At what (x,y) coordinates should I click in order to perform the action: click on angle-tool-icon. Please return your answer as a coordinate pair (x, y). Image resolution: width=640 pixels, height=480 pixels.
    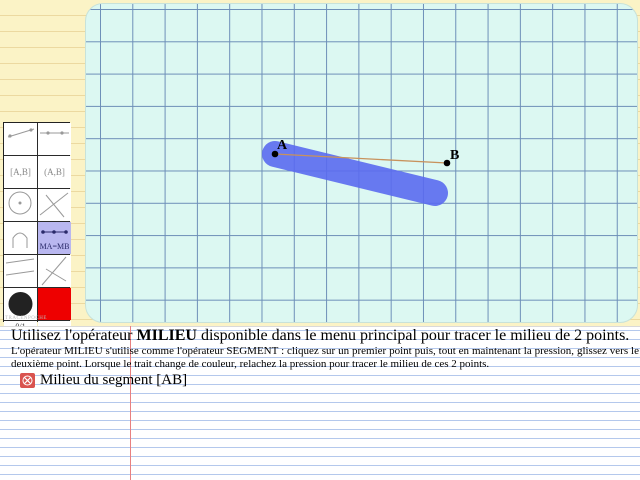
    Looking at the image, I should click on (20, 240).